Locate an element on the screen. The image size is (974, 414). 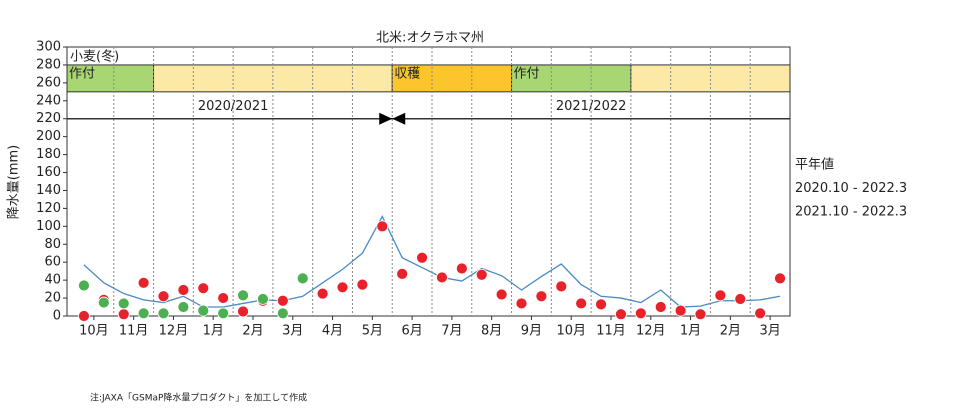
footnote: 注:JAXA「GSMaP降水量プロダクト」を加工して作成 is located at coordinates (198, 398).